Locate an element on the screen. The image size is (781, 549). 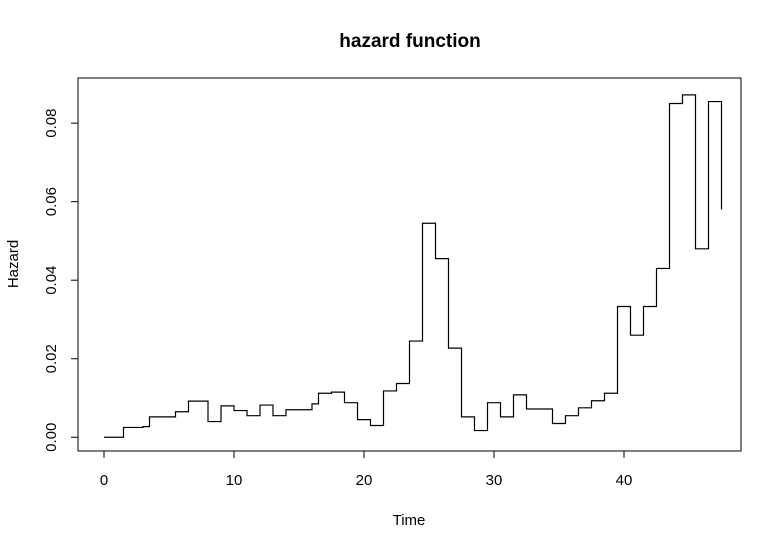
y-tick-label: 0.06 is located at coordinates (51, 201).